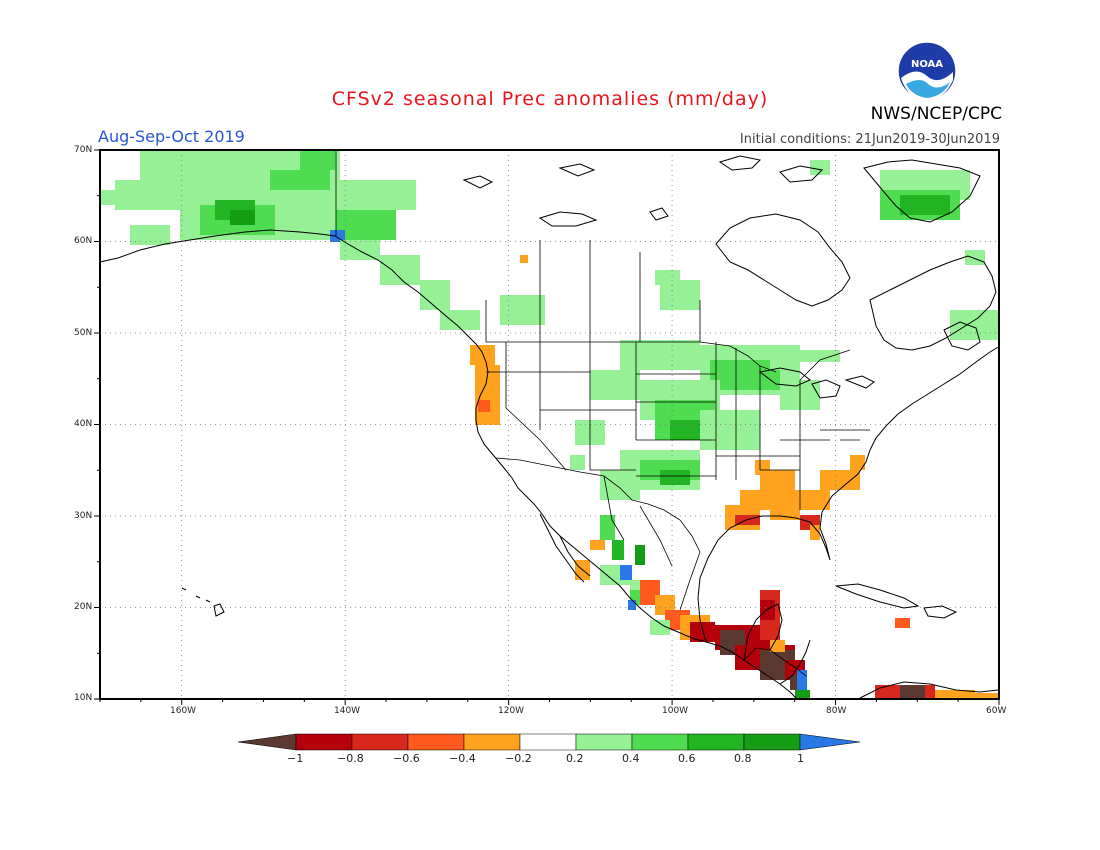 The image size is (1100, 850). Describe the element at coordinates (406, 758) in the screenshot. I see `colorbar-label: −0.6` at that location.